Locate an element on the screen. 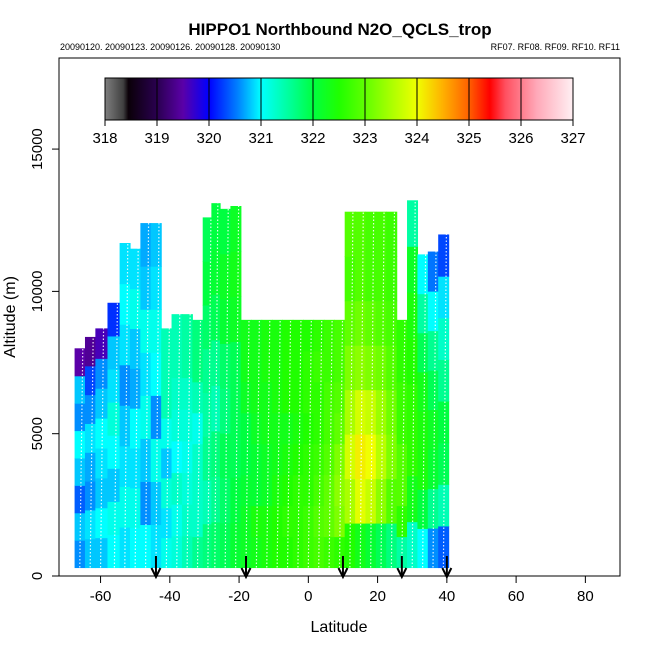 The height and width of the screenshot is (650, 650). x-tick-label: 0 is located at coordinates (308, 596).